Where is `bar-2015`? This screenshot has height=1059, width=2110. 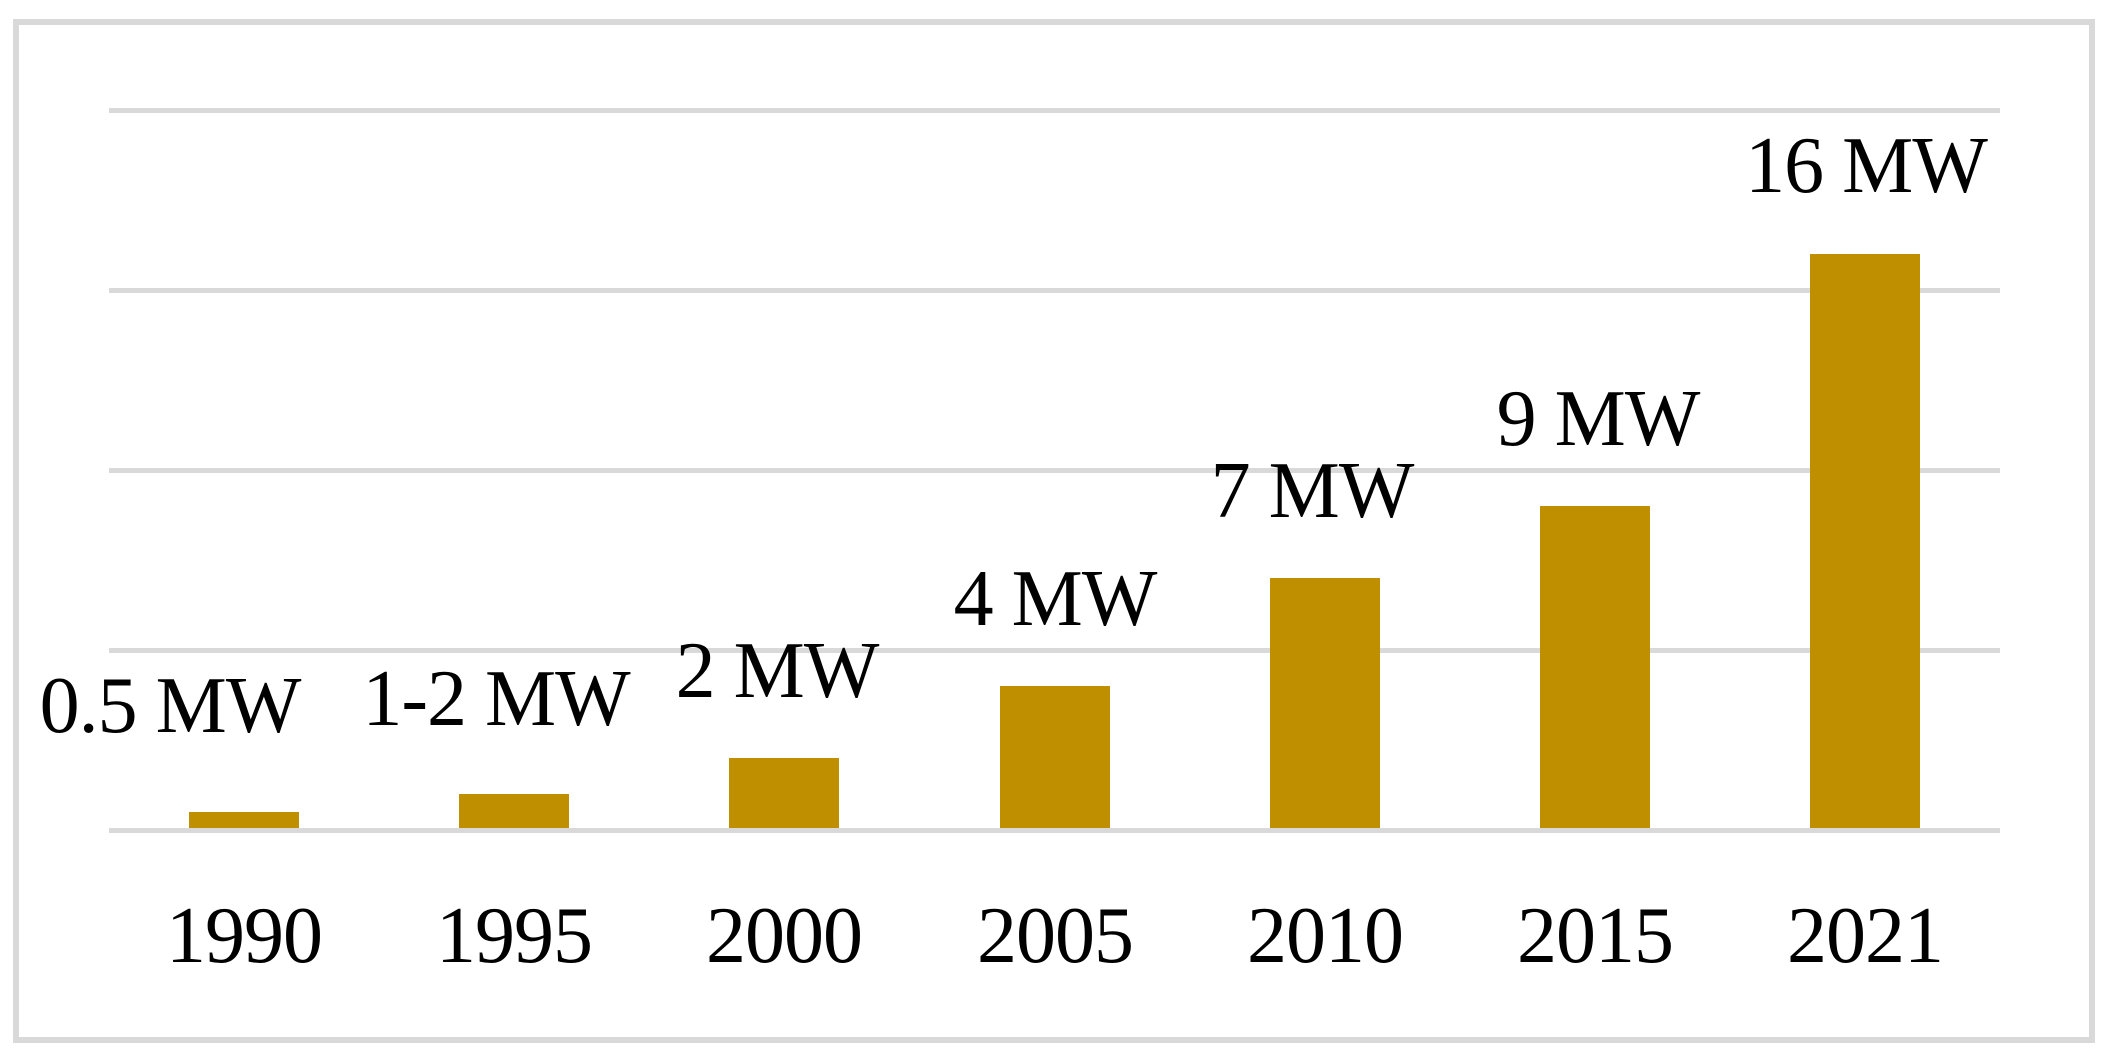 bar-2015 is located at coordinates (1595, 667).